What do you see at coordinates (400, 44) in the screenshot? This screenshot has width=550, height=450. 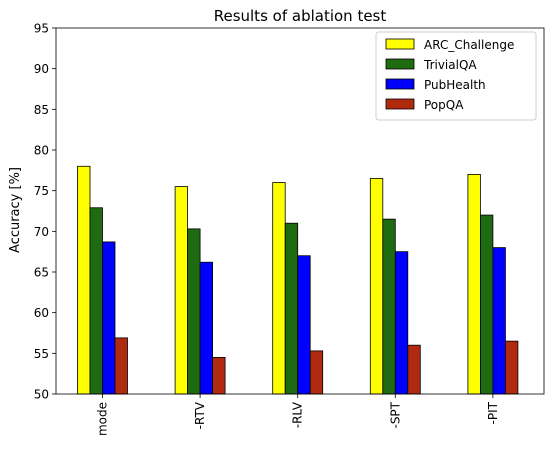 I see `legend-swatch-arc-challenge` at bounding box center [400, 44].